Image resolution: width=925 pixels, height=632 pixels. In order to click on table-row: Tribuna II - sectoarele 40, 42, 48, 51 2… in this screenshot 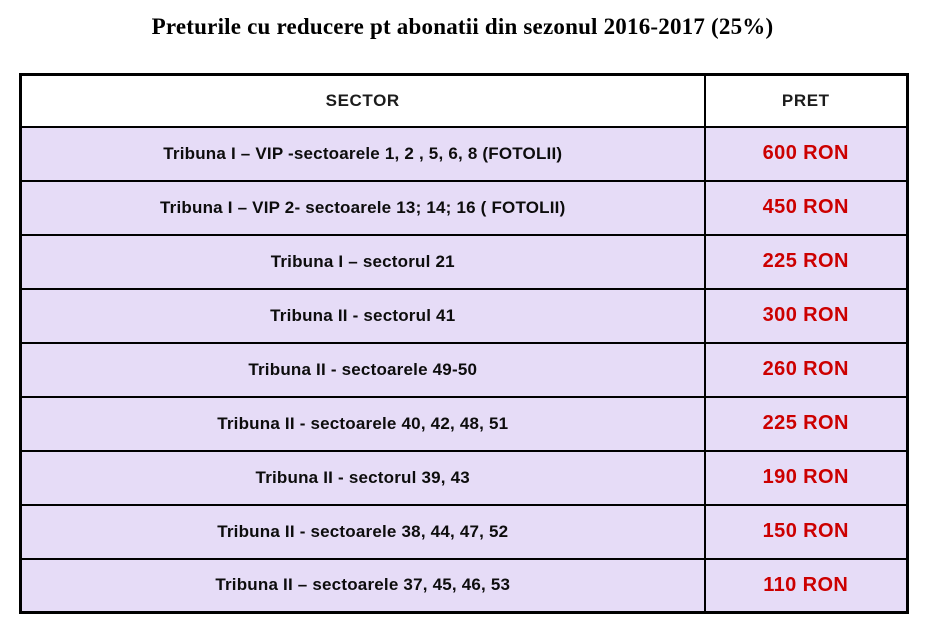, I will do `click(464, 423)`.